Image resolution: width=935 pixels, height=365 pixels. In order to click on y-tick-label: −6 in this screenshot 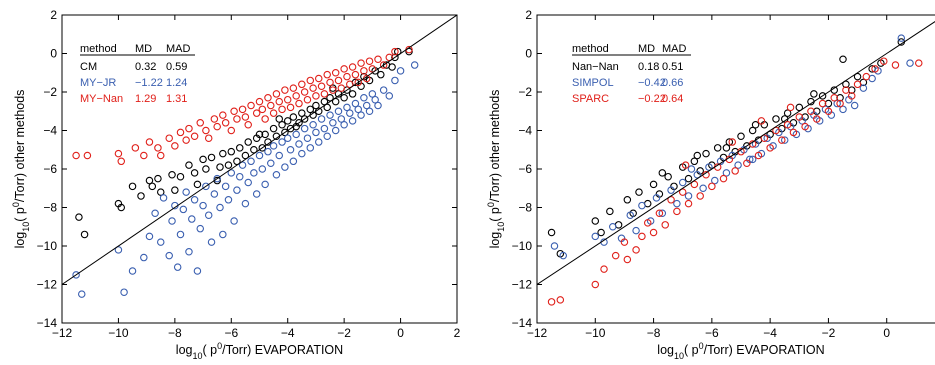, I will do `click(525, 169)`.